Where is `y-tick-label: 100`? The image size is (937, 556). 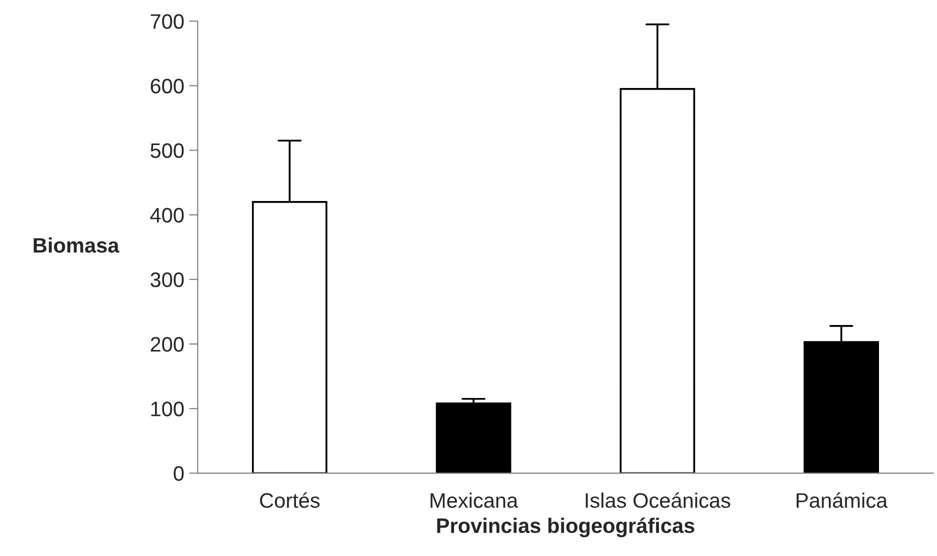 y-tick-label: 100 is located at coordinates (167, 409).